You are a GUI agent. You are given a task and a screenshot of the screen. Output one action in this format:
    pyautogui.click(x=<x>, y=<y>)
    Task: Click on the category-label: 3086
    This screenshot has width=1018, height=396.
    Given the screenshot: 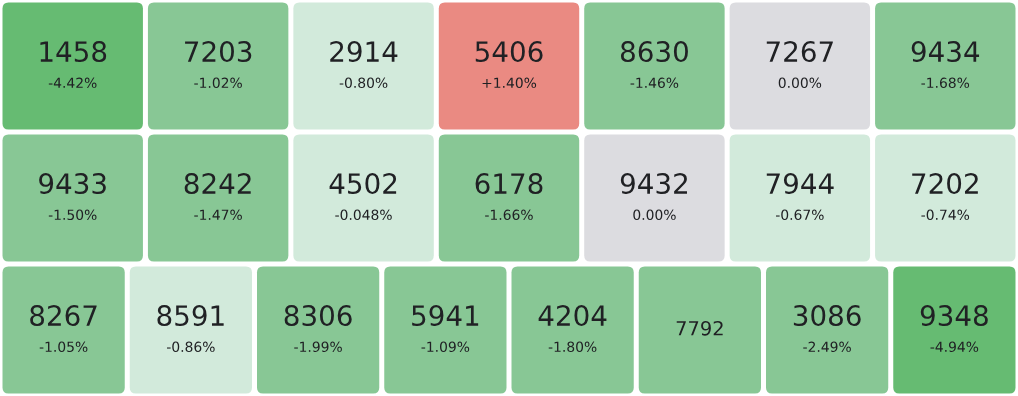 What is the action you would take?
    pyautogui.click(x=827, y=316)
    